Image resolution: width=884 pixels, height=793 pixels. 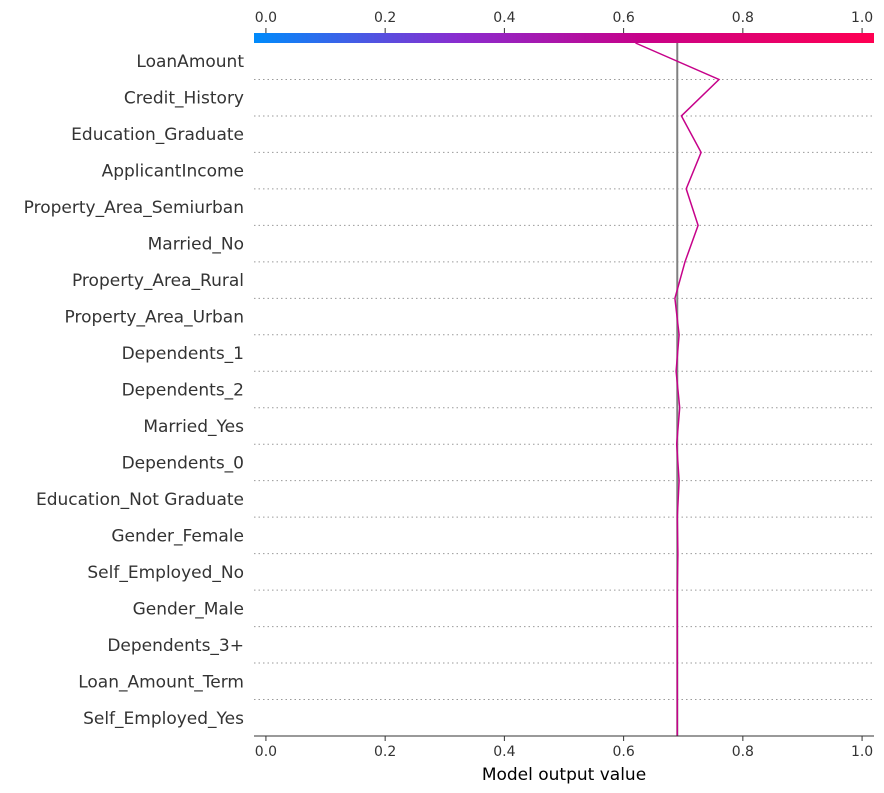 What do you see at coordinates (623, 752) in the screenshot?
I see `x-tick-label: 0.6` at bounding box center [623, 752].